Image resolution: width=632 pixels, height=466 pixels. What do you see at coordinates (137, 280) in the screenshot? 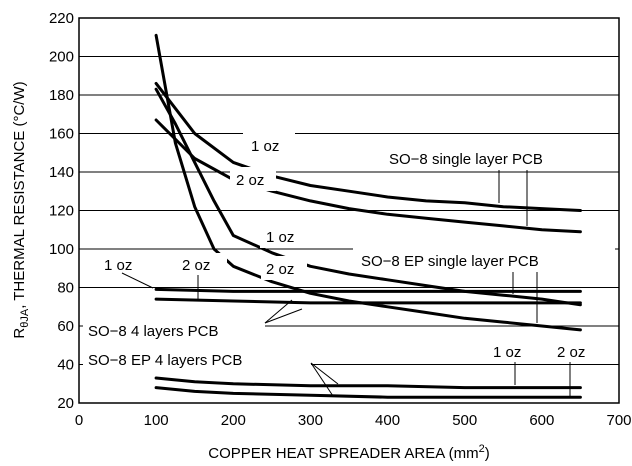
I see `pointer-4layer-1oz` at bounding box center [137, 280].